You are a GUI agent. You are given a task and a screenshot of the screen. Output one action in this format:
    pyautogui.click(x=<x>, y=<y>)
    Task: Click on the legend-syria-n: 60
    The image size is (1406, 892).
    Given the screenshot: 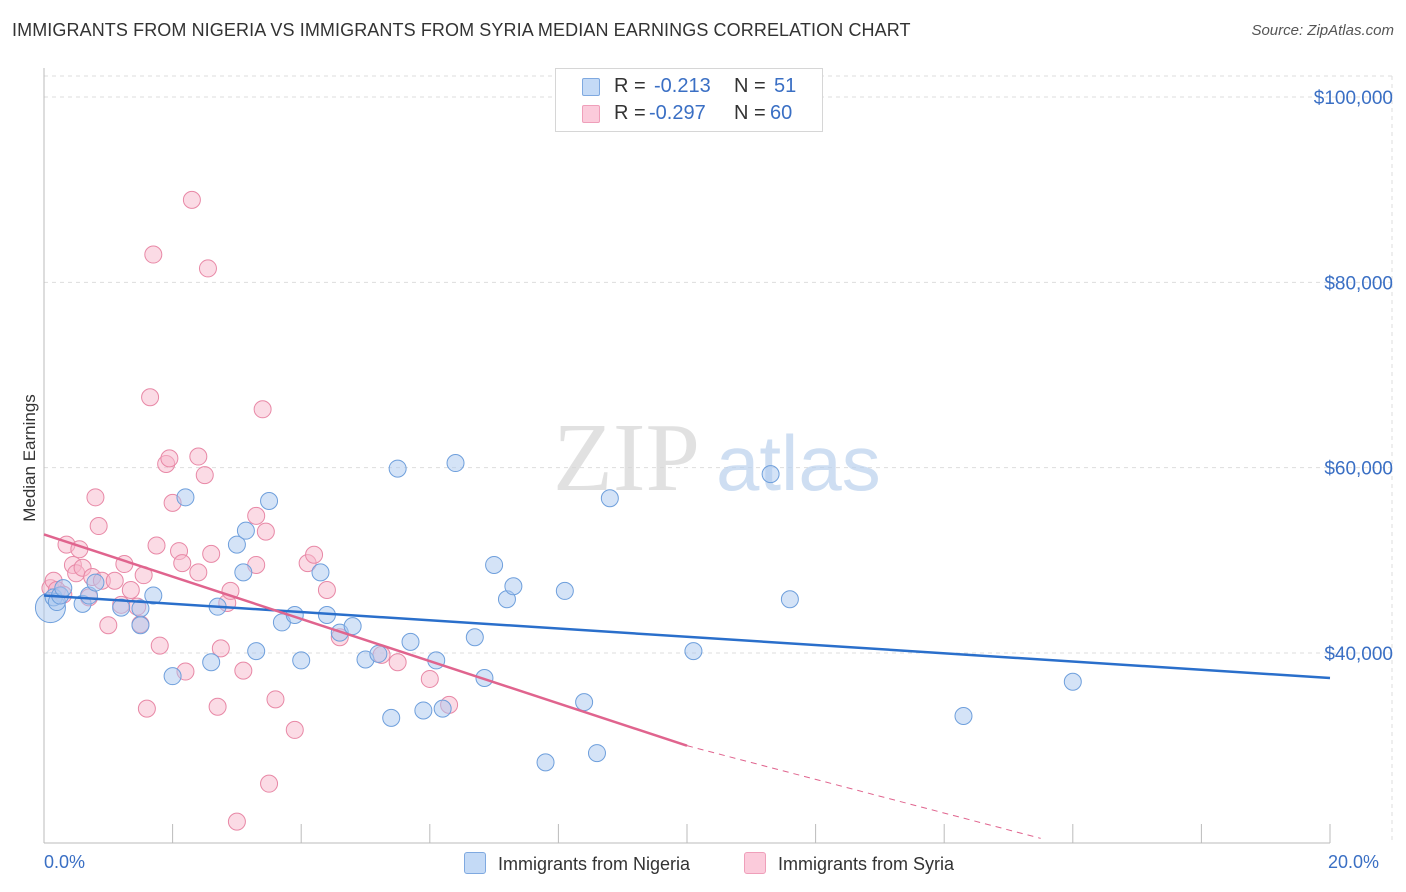 What is the action you would take?
    pyautogui.click(x=781, y=113)
    